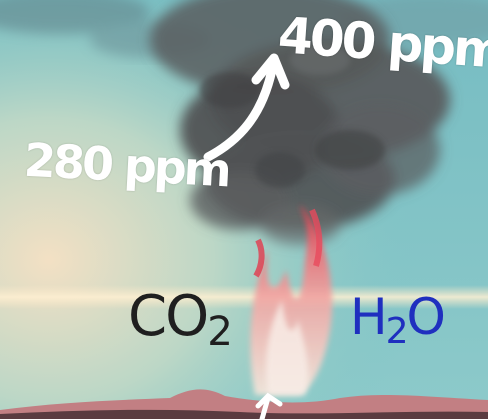  What do you see at coordinates (244, 297) in the screenshot?
I see `horizon-light` at bounding box center [244, 297].